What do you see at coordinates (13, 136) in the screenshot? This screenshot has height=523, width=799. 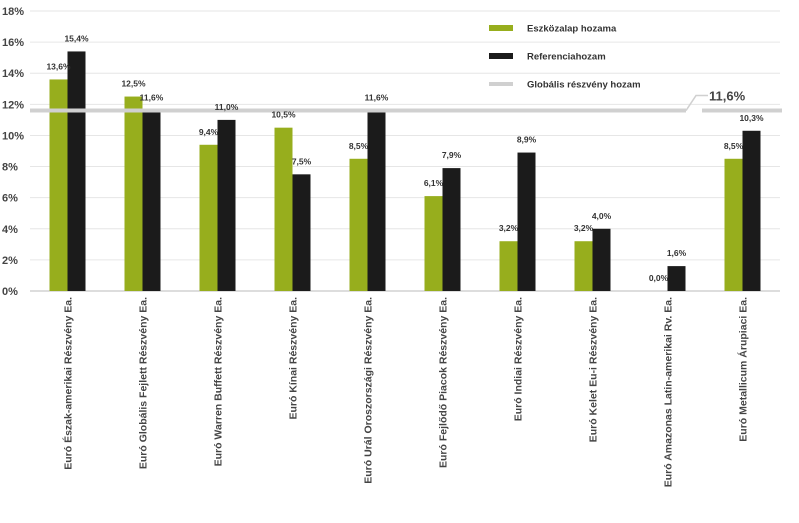 I see `y-tick-label: 10%` at bounding box center [13, 136].